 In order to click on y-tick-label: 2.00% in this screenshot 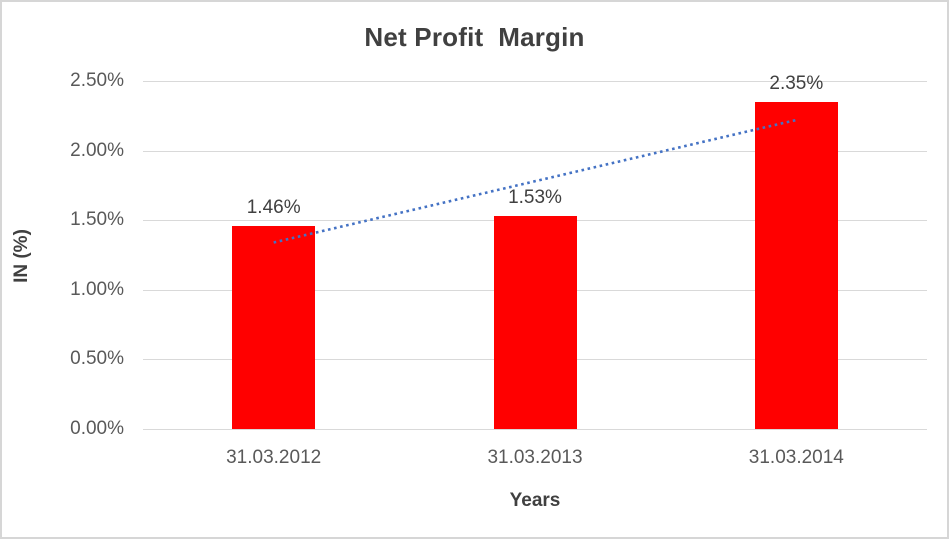, I will do `click(97, 150)`.